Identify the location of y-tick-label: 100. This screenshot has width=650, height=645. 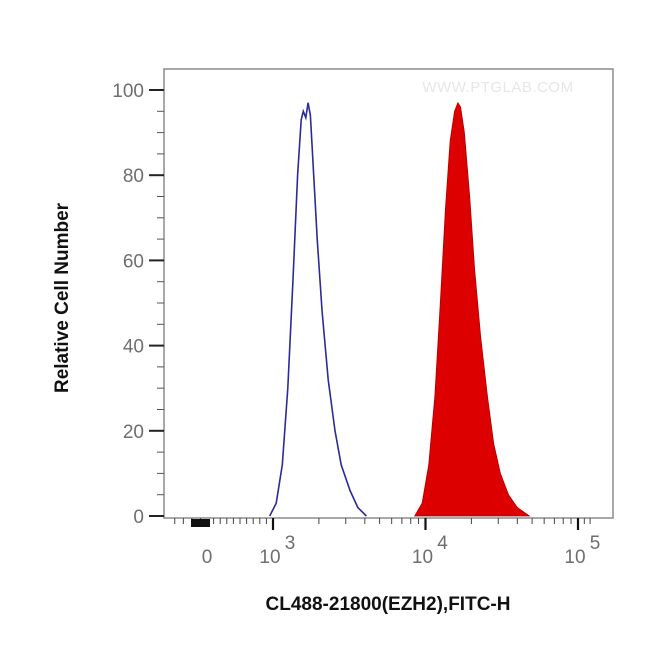
(128, 91).